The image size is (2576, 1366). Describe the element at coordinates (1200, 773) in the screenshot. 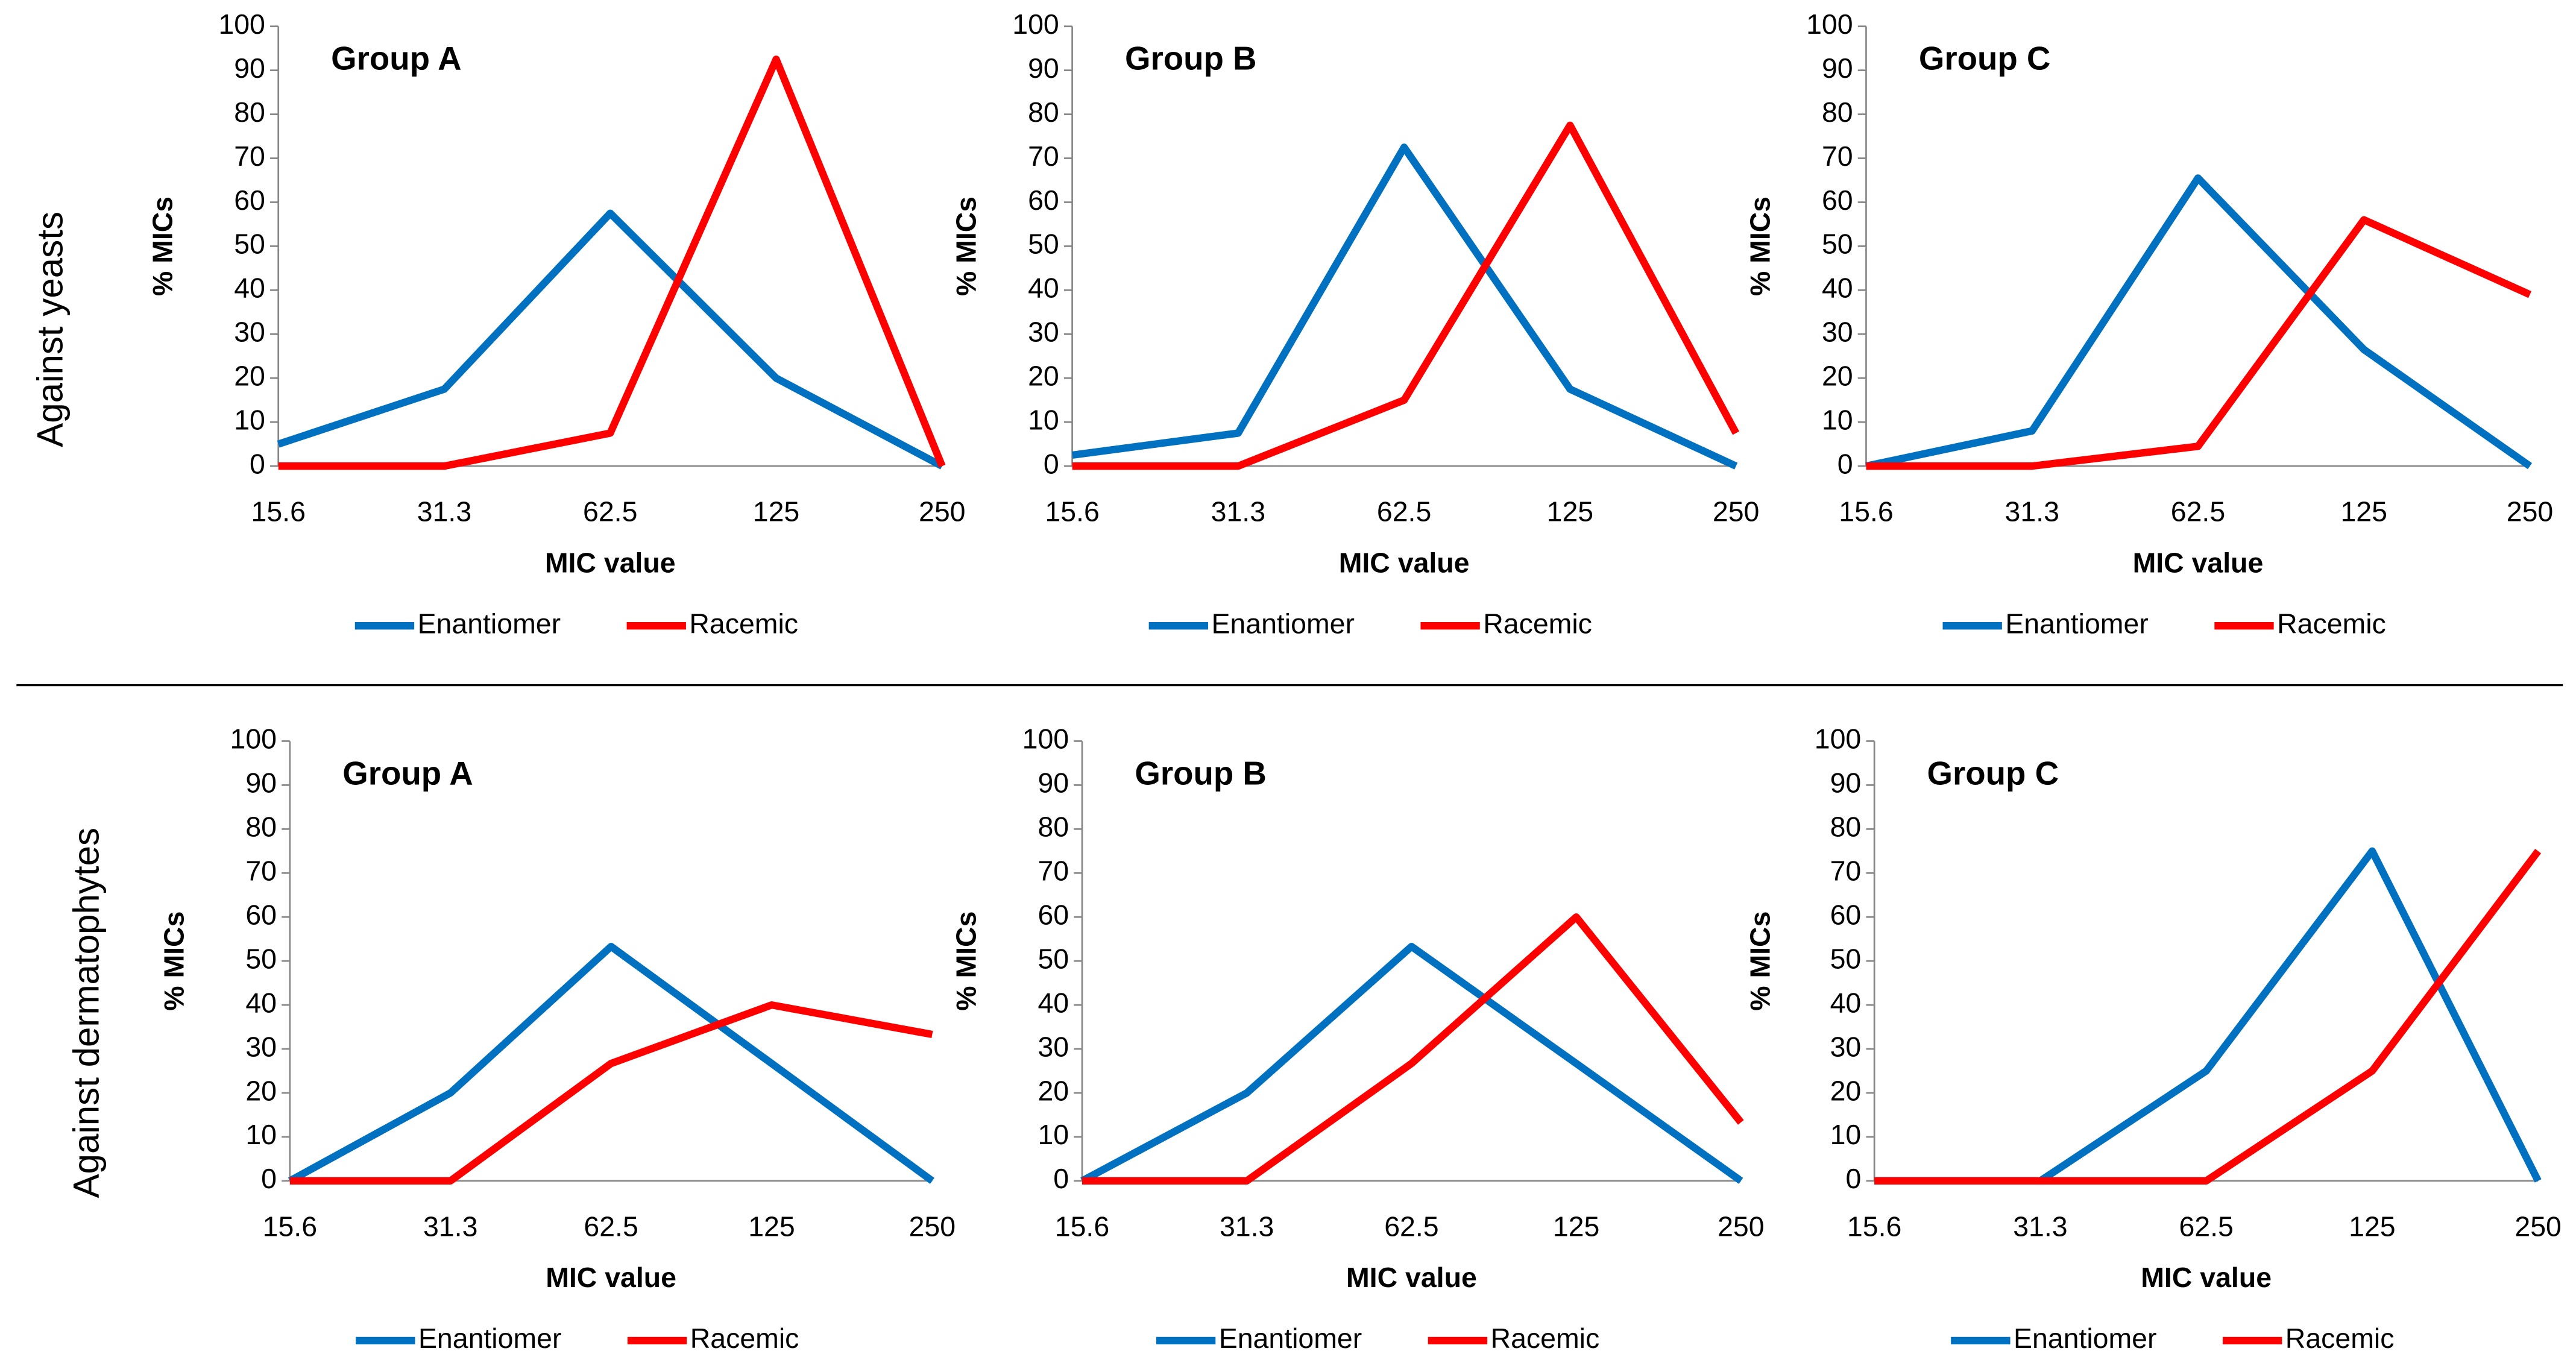

I see `chart-title: Group B` at that location.